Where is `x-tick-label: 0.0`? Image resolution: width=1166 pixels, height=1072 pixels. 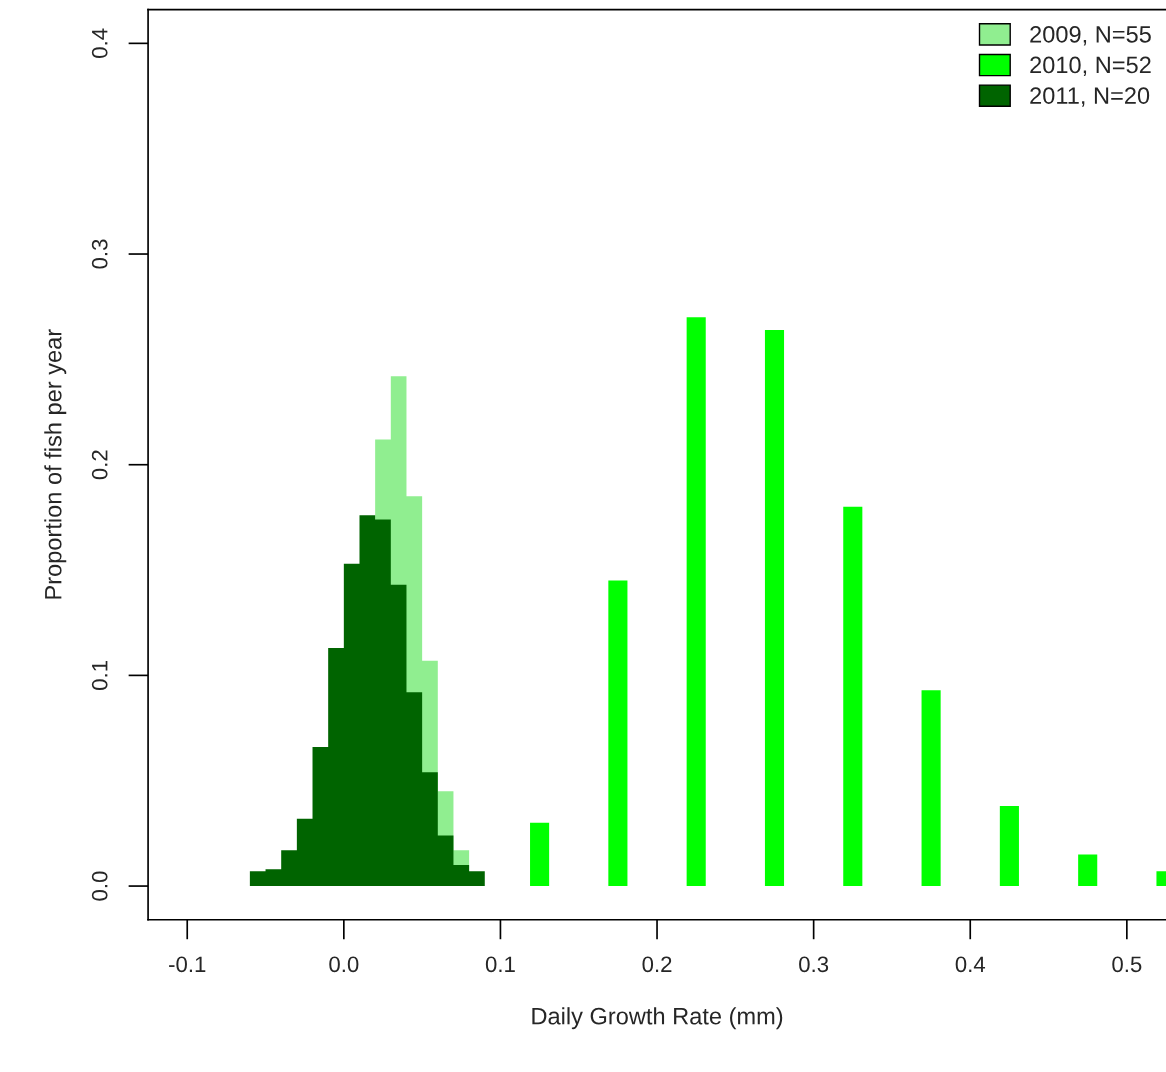
x-tick-label: 0.0 is located at coordinates (344, 964).